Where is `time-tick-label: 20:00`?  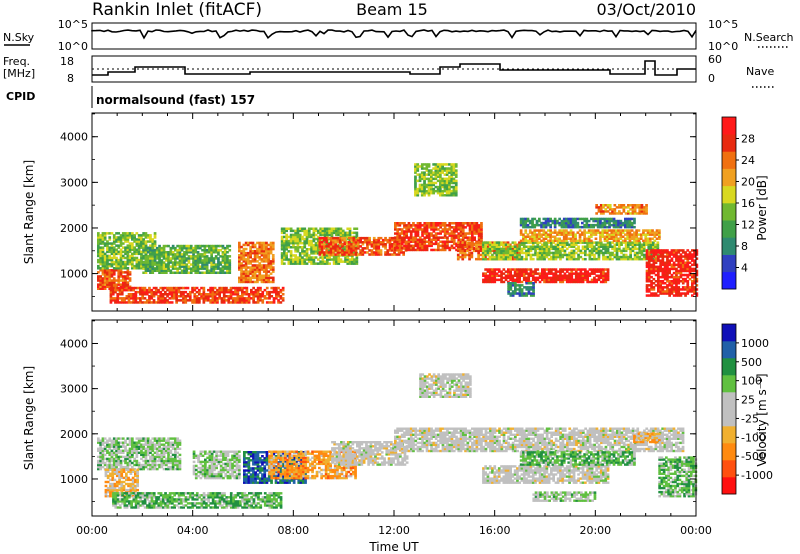 time-tick-label: 20:00 is located at coordinates (595, 530).